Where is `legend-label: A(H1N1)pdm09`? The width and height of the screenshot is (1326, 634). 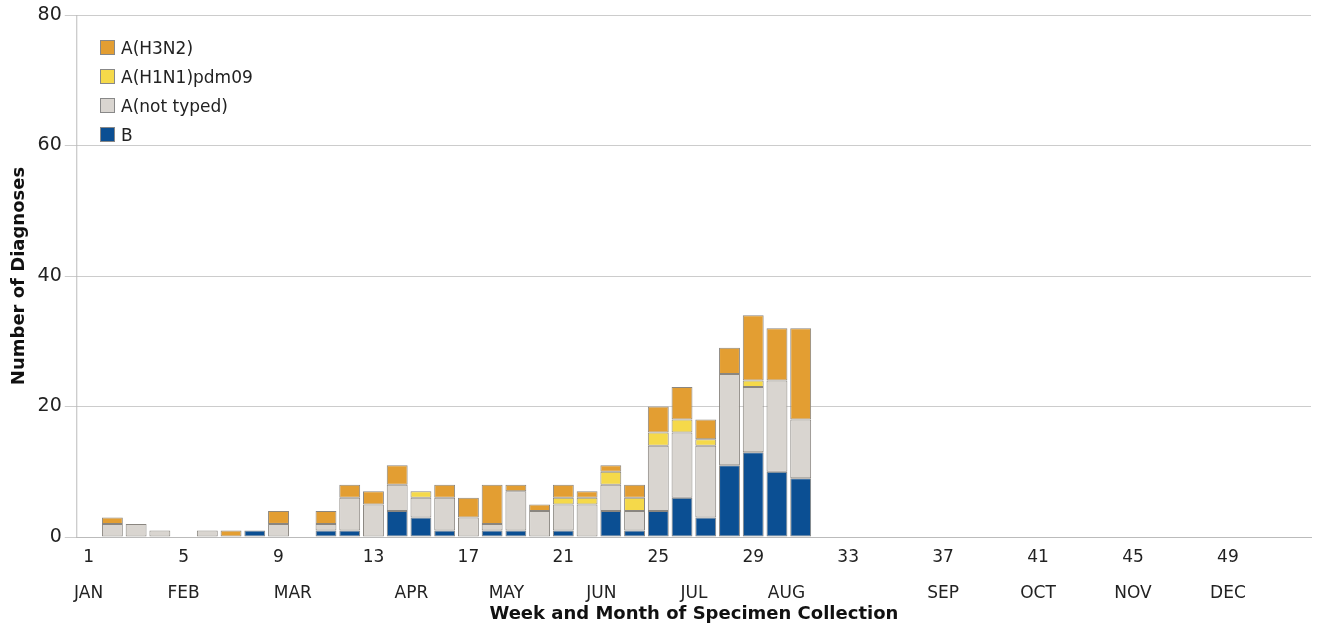
legend-label: A(H1N1)pdm09 is located at coordinates (187, 76).